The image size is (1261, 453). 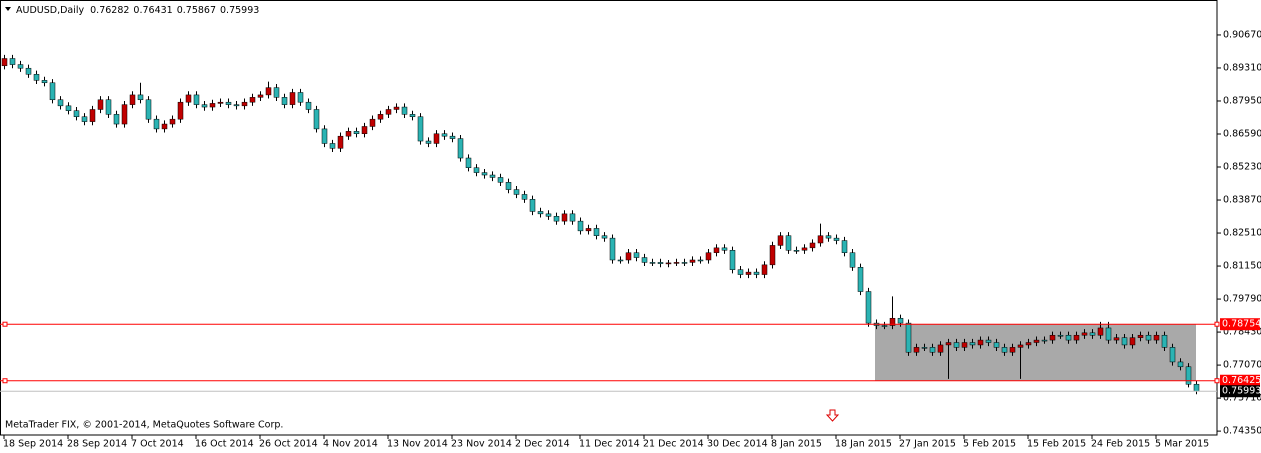 What do you see at coordinates (157, 444) in the screenshot?
I see `x-tick-label: 7 Oct 2014` at bounding box center [157, 444].